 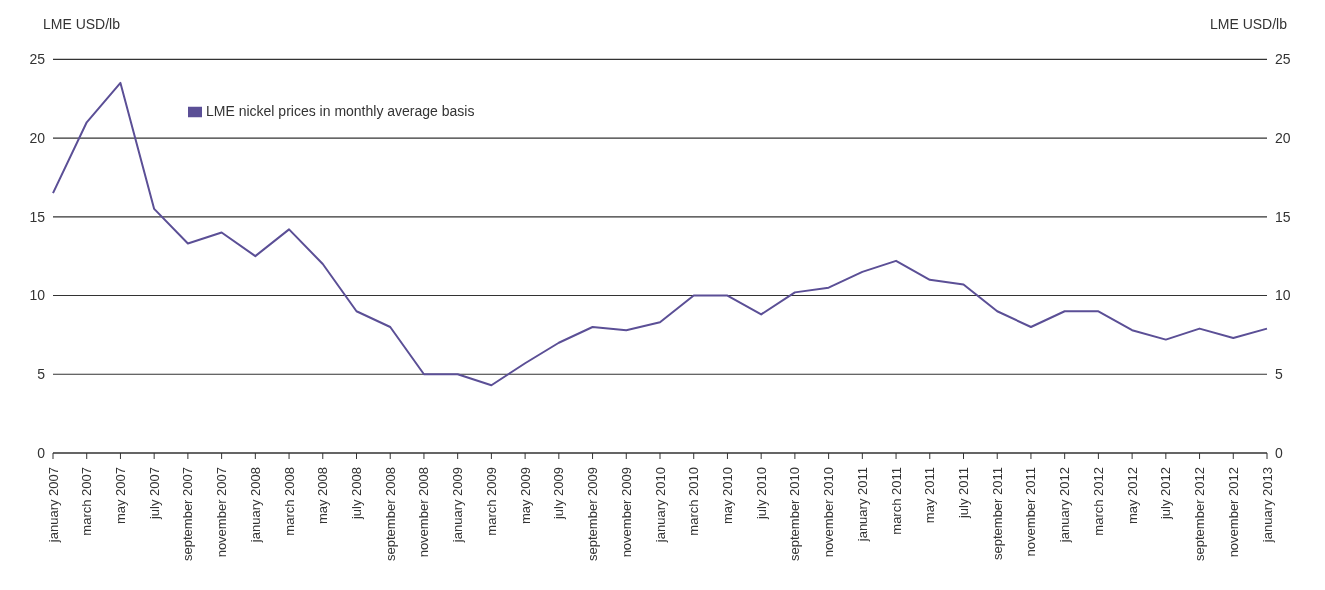 What do you see at coordinates (1098, 501) in the screenshot?
I see `x-tick-label: march 2012` at bounding box center [1098, 501].